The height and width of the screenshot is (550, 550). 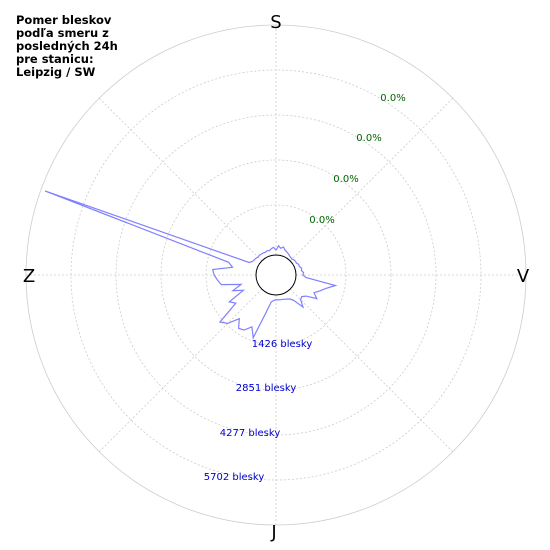 What do you see at coordinates (266, 388) in the screenshot?
I see `count-label-2: 2851 blesky` at bounding box center [266, 388].